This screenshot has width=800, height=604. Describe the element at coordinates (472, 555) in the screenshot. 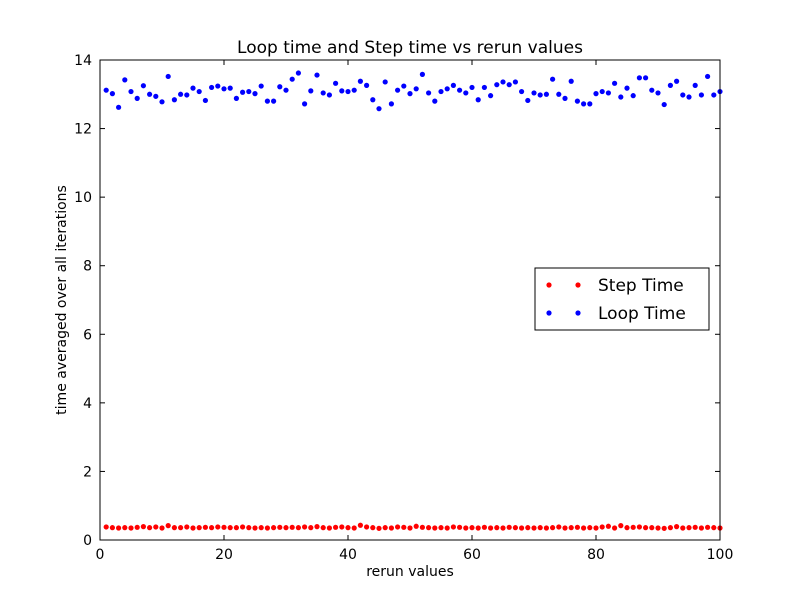

I see `x-tick-label: 60` at that location.